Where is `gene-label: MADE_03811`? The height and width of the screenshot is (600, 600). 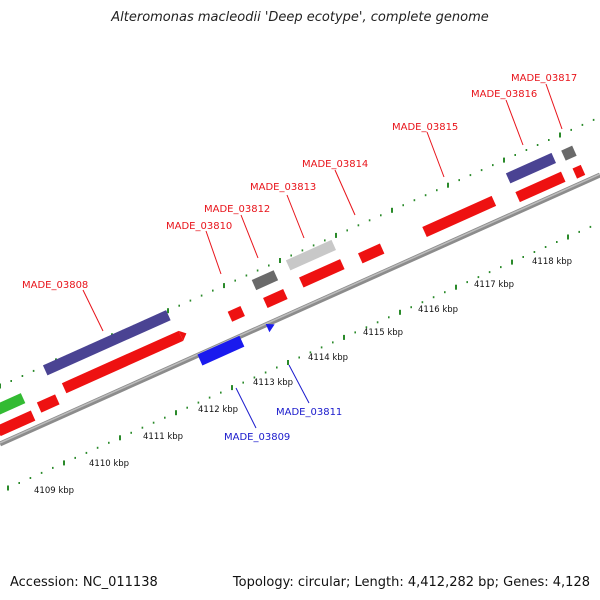
gene-label: MADE_03811 is located at coordinates (309, 412).